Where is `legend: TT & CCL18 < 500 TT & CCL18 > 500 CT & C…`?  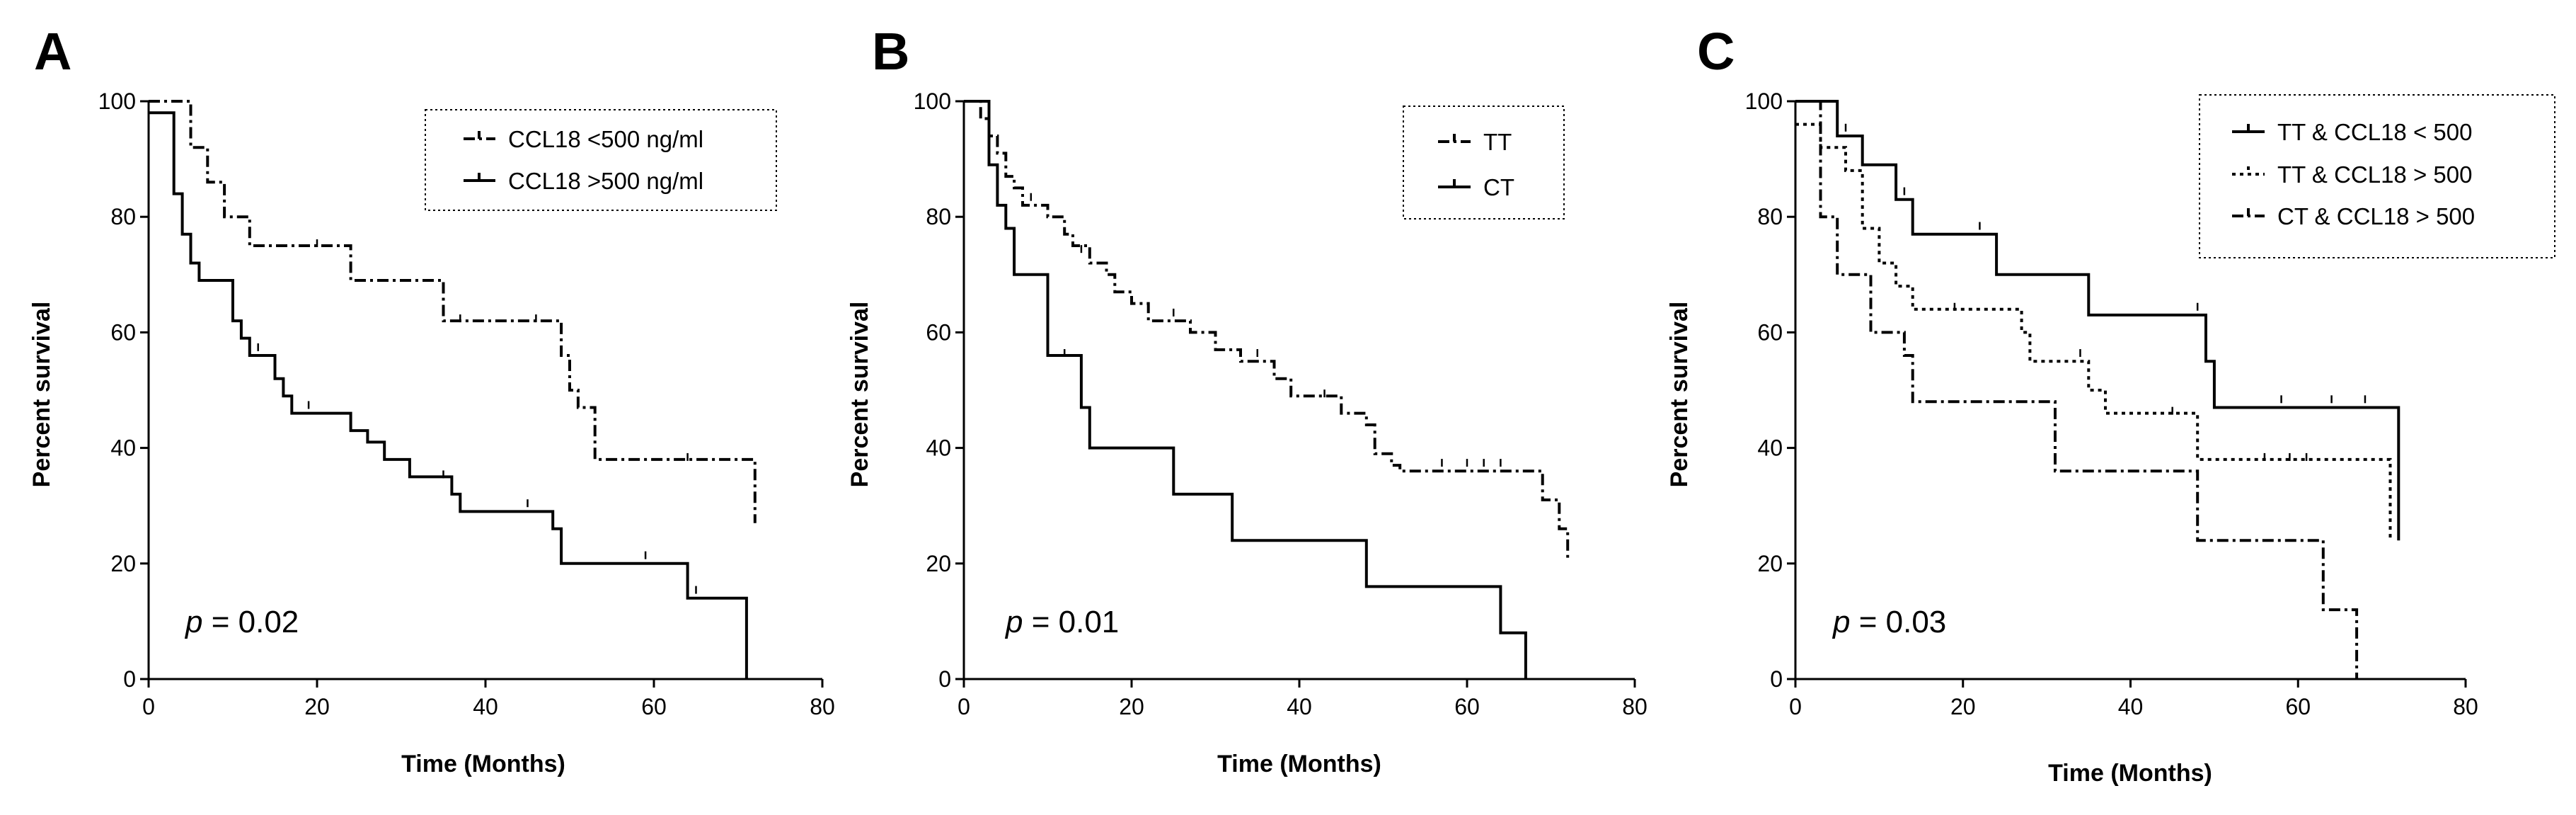 legend: TT & CCL18 < 500 TT & CCL18 > 500 CT & C… is located at coordinates (2377, 176).